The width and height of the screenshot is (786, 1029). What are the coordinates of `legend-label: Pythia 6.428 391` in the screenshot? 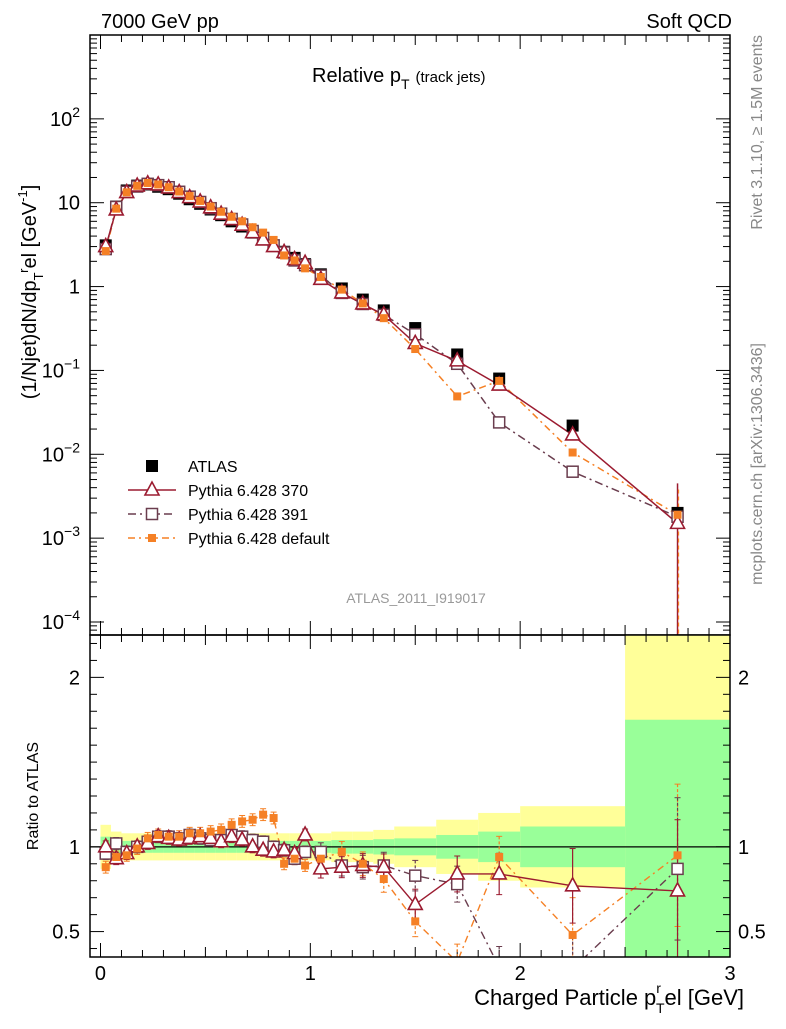 It's located at (248, 515).